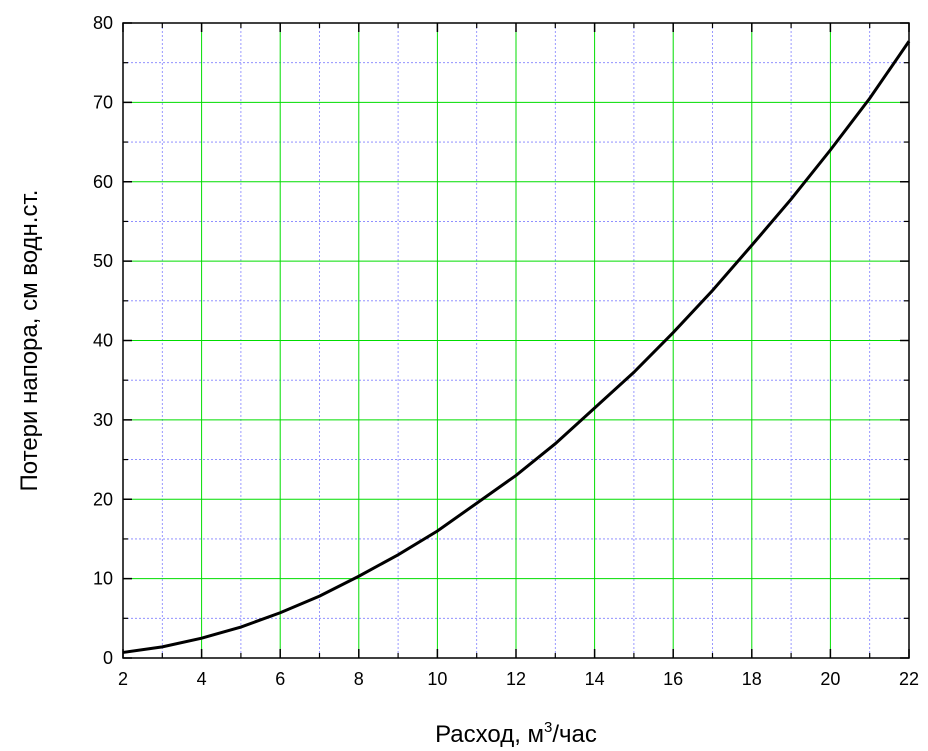  Describe the element at coordinates (595, 679) in the screenshot. I see `x-tick-label: 14` at that location.